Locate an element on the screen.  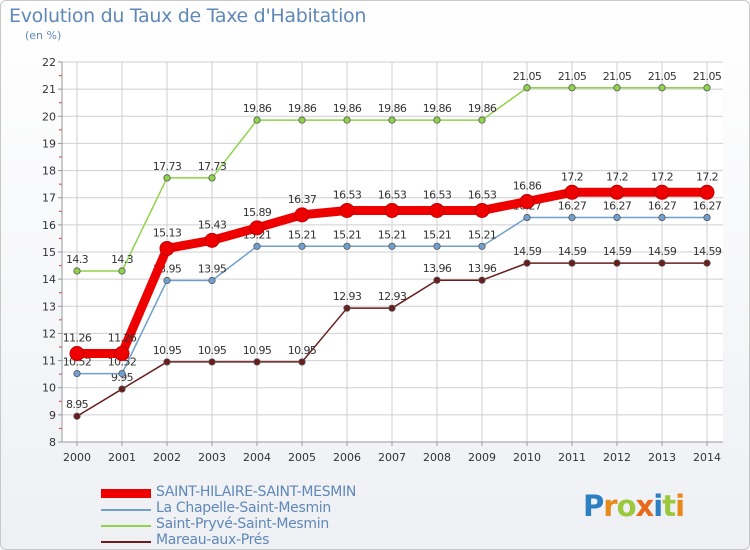
x-tick-label: 2012 is located at coordinates (617, 457).